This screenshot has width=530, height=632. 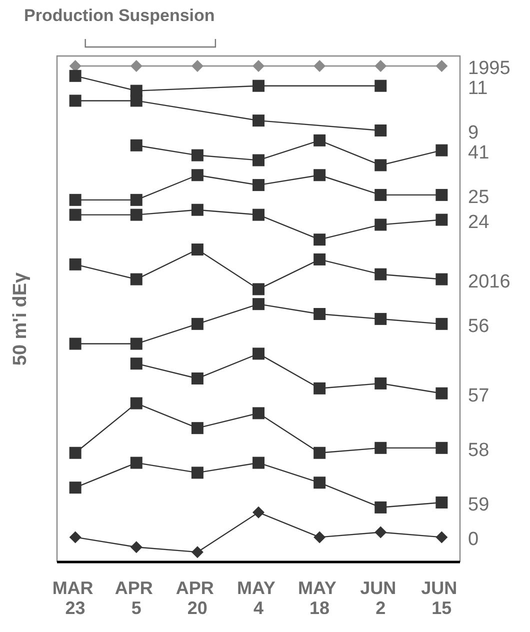 I want to click on x-tick-label: MAY 4, so click(x=258, y=598).